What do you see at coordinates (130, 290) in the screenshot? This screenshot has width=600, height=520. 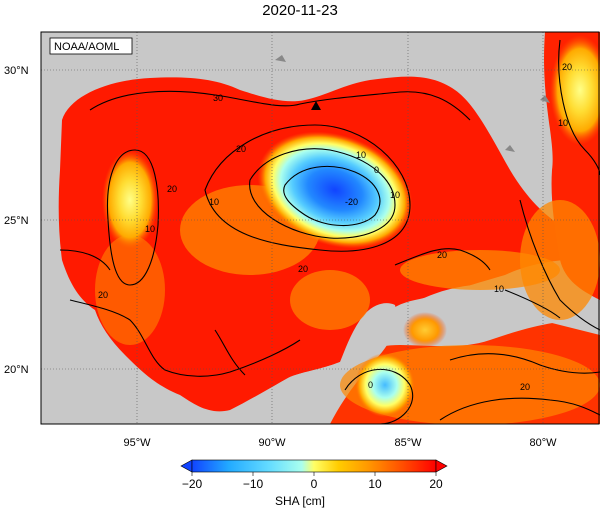 I see `orange-band-south` at bounding box center [130, 290].